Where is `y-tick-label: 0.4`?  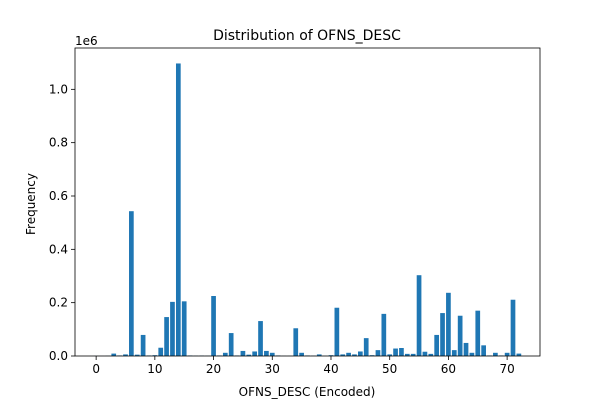 y-tick-label: 0.4 is located at coordinates (58, 249).